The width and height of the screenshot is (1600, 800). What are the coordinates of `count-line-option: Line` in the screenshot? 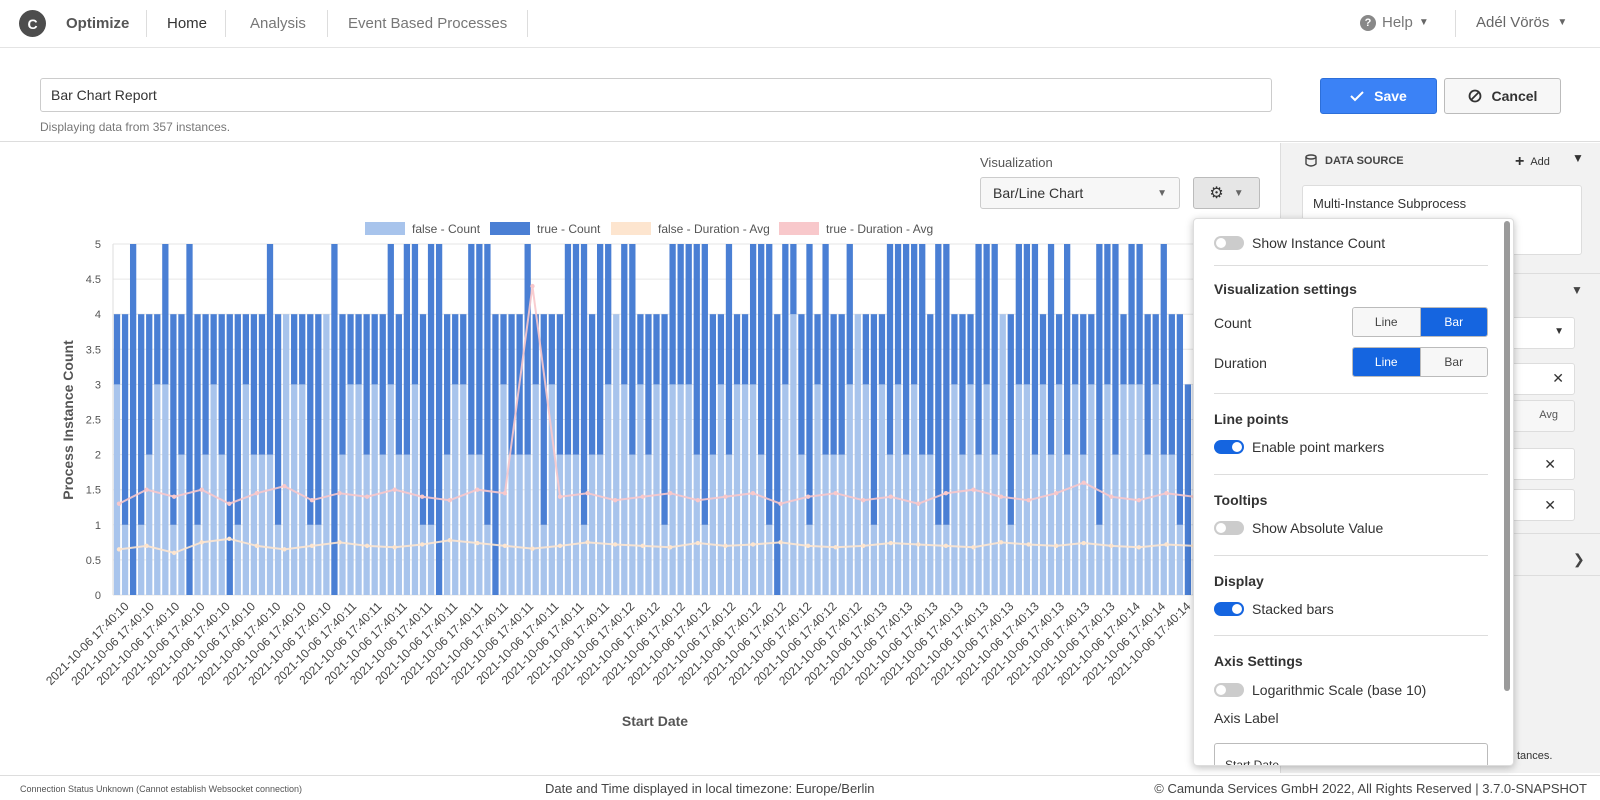 It's located at (1386, 322).